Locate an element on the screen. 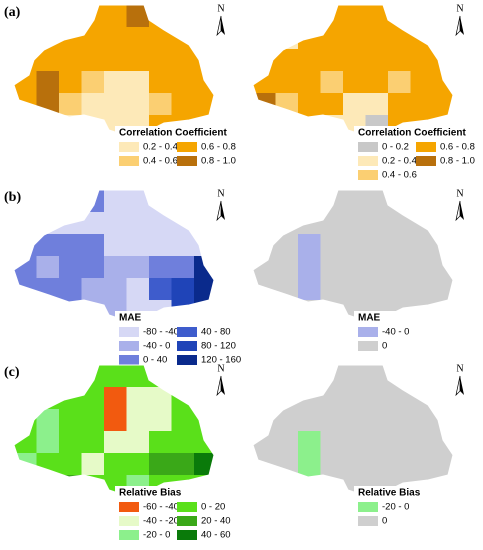 This screenshot has width=483, height=550. legend-label: 0.8 - 1.0 is located at coordinates (457, 161).